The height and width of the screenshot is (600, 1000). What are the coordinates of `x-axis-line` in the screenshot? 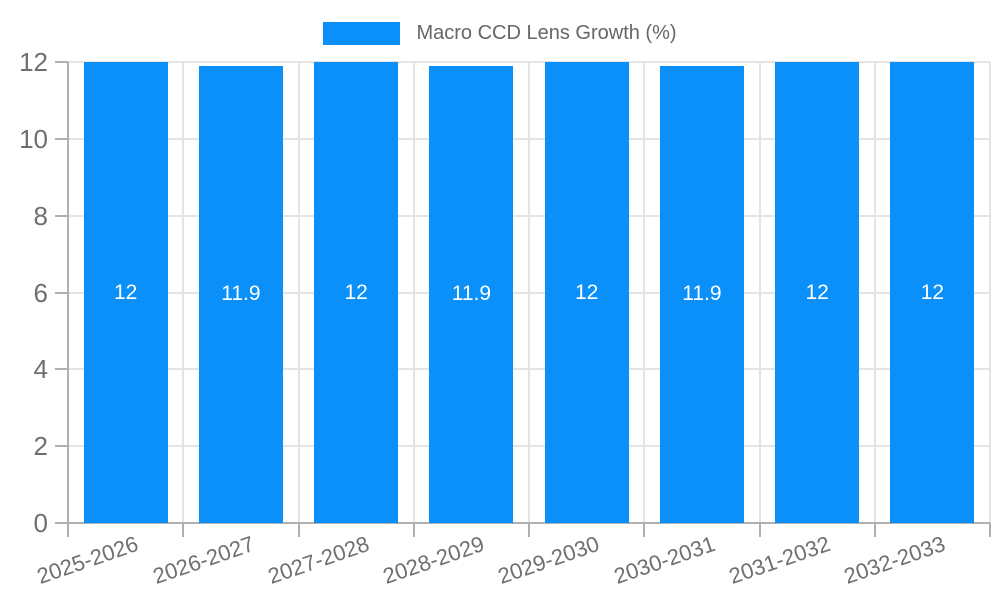 It's located at (522, 523).